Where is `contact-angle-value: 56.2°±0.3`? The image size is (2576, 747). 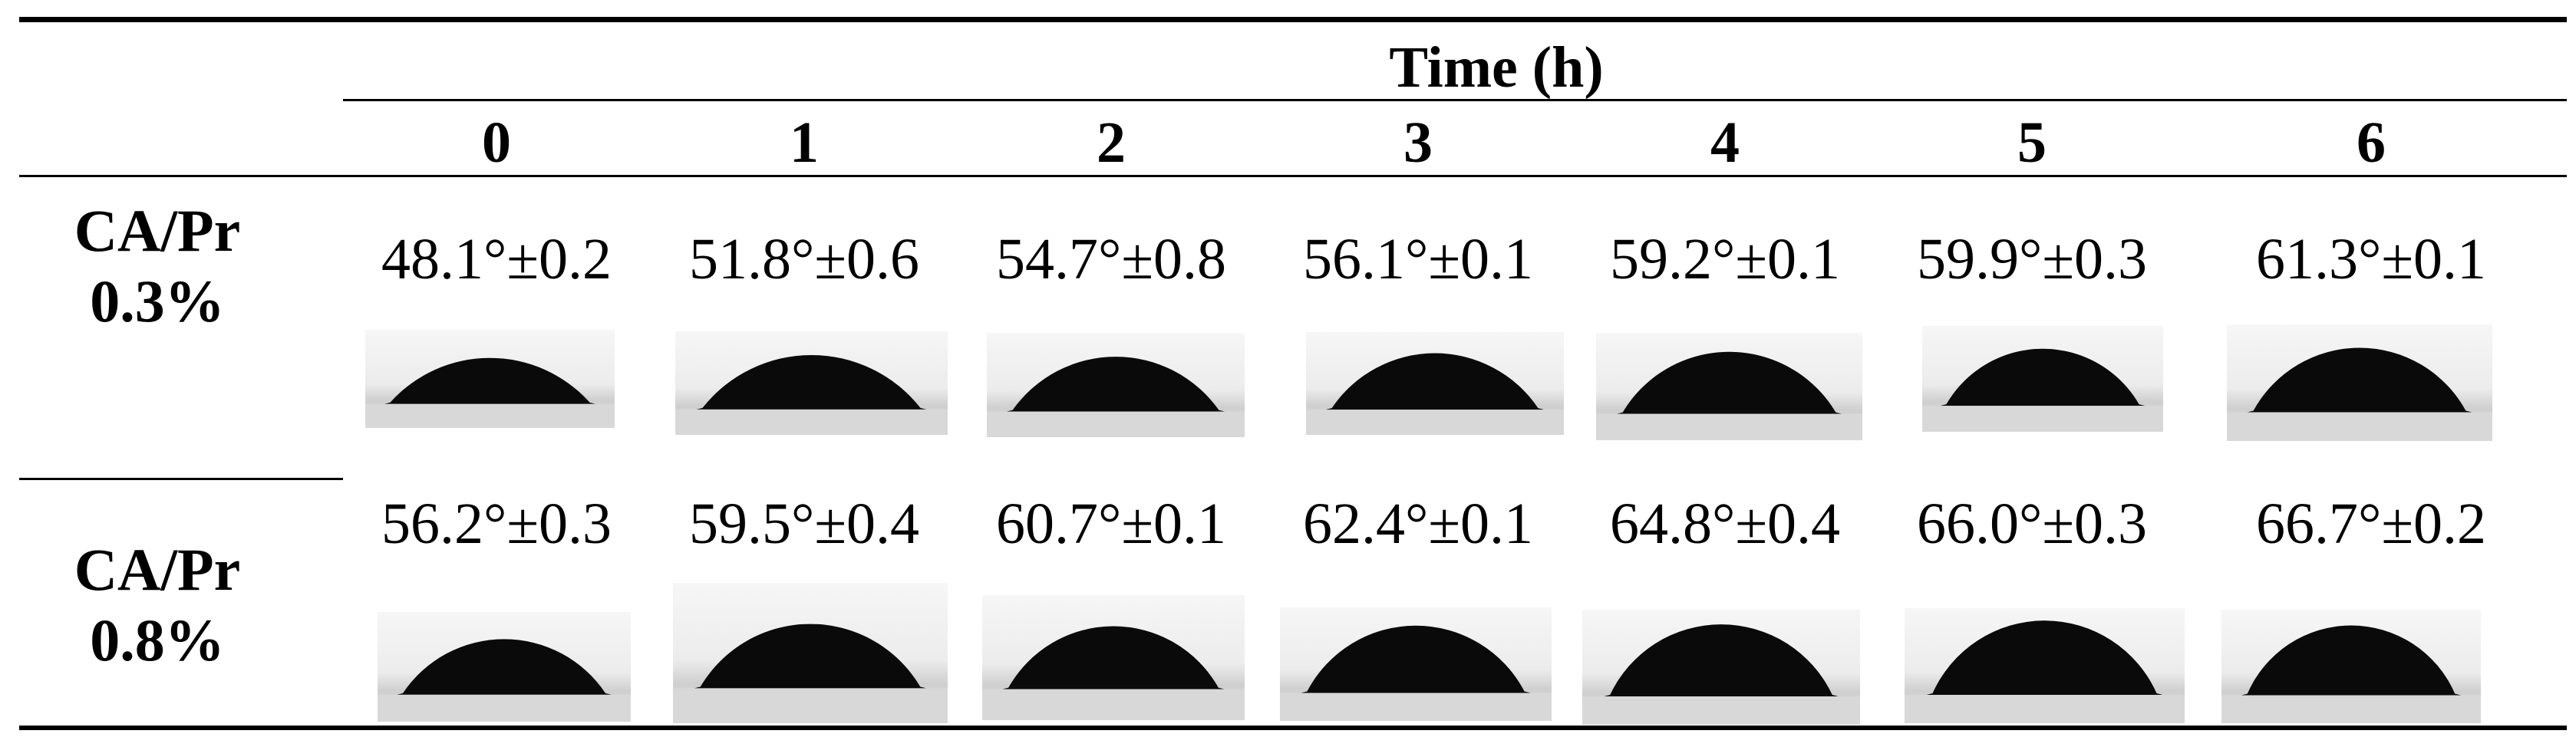
contact-angle-value: 56.2°±0.3 is located at coordinates (496, 524).